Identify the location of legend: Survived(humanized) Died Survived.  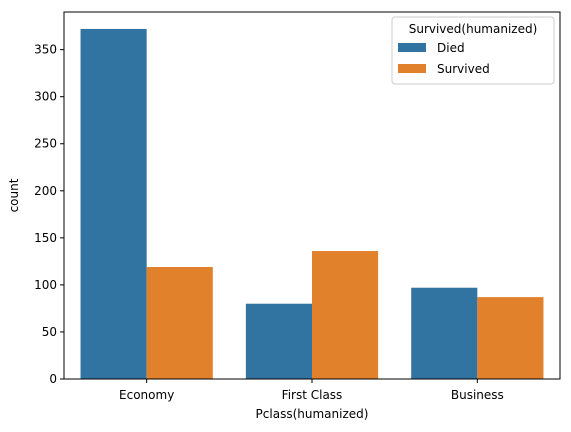
(473, 50).